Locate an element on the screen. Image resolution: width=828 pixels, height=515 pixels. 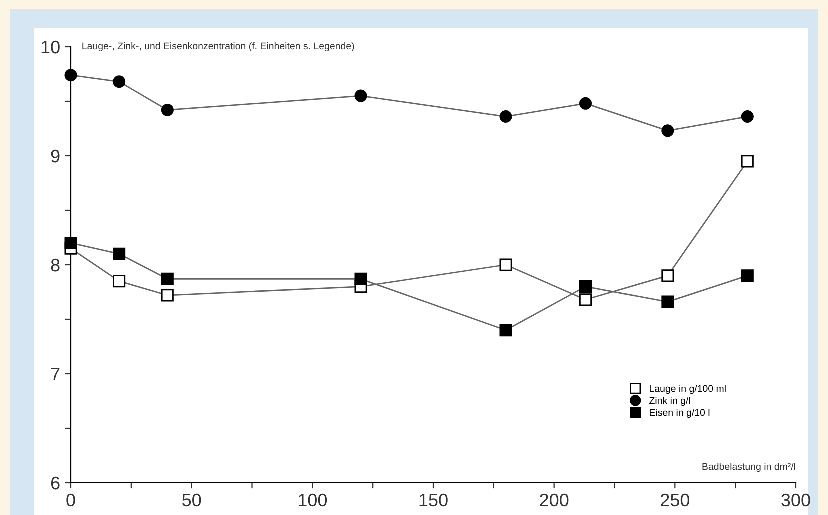
x-axis-title: Badbelastung in dm²/l is located at coordinates (749, 467).